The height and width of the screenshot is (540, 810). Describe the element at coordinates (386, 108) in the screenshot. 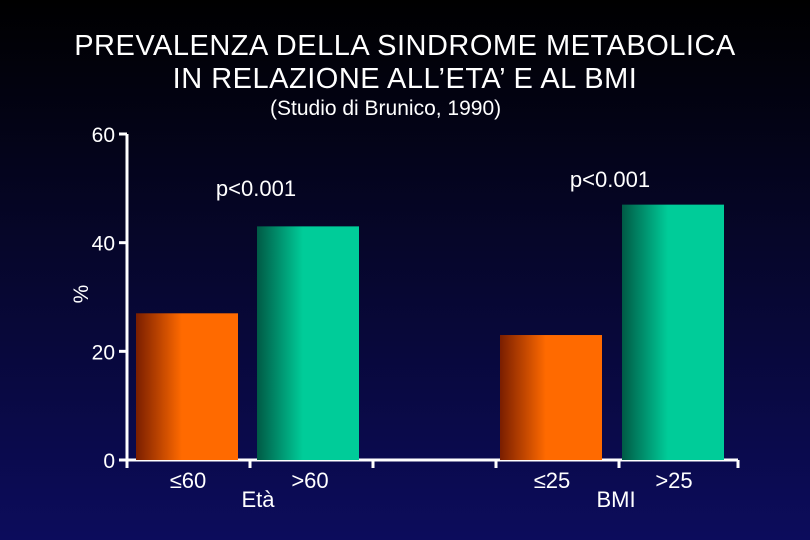

I see `chart-subtitle: (Studio di Brunico, 1990)` at that location.